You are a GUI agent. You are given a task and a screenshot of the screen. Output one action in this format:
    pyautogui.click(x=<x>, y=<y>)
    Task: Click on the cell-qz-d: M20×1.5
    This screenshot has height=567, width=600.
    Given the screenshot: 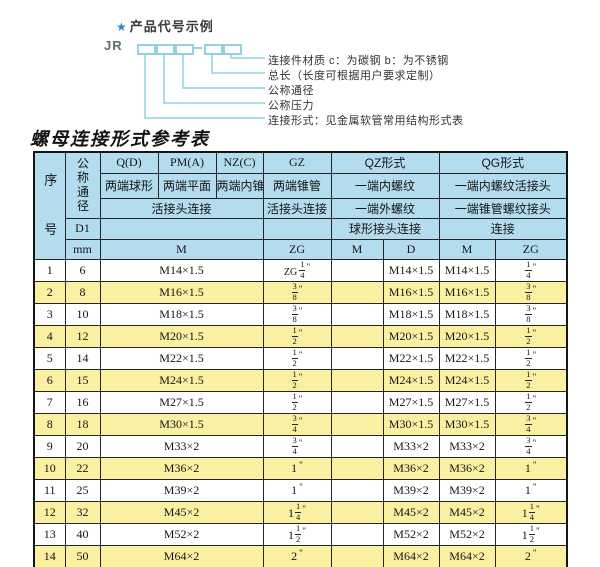 What is the action you would take?
    pyautogui.click(x=411, y=336)
    